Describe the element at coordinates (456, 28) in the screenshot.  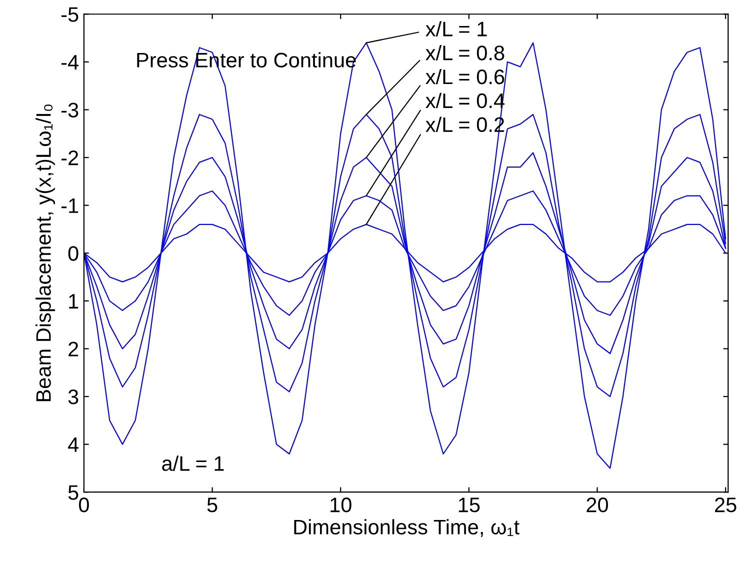
I see `series-label: x/L = 1` at that location.